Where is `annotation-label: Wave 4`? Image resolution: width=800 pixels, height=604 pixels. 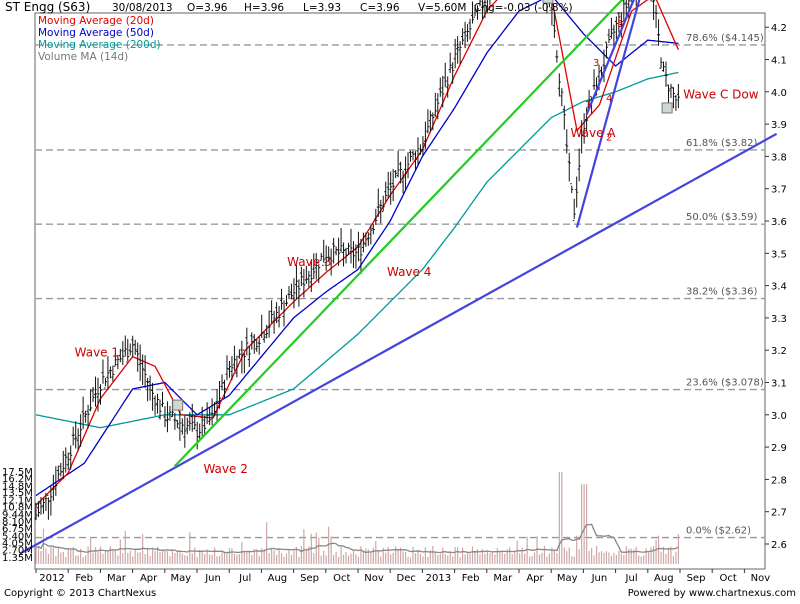 annotation-label: Wave 4 is located at coordinates (409, 272).